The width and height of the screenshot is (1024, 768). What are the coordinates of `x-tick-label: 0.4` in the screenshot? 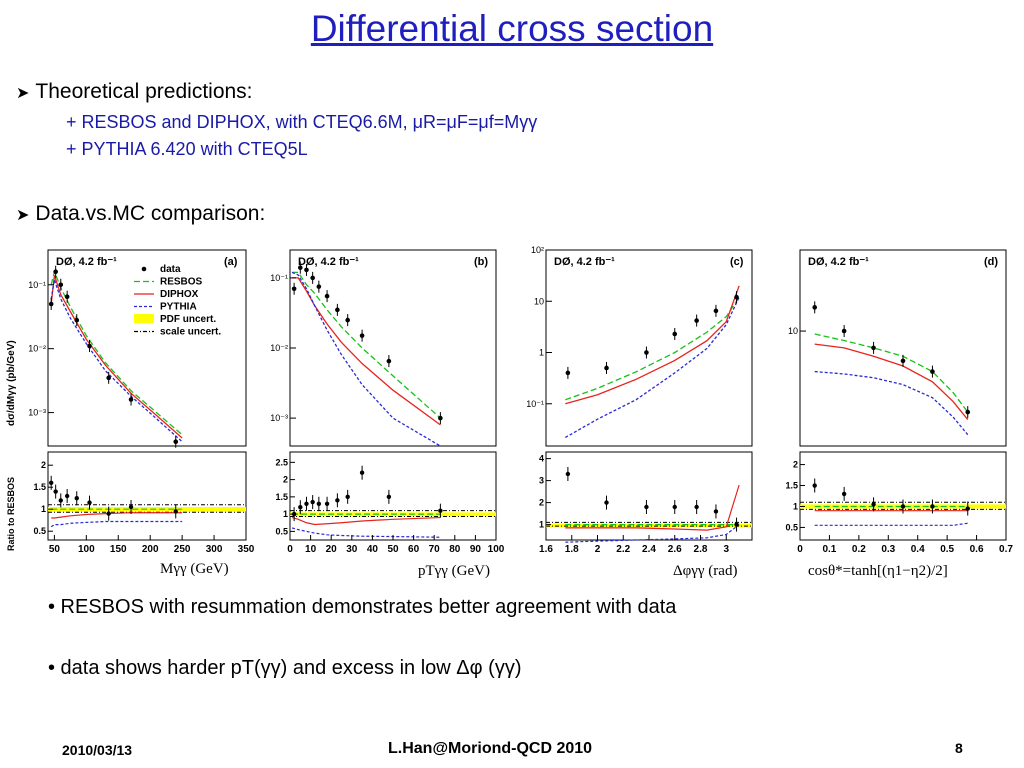 It's located at (918, 549).